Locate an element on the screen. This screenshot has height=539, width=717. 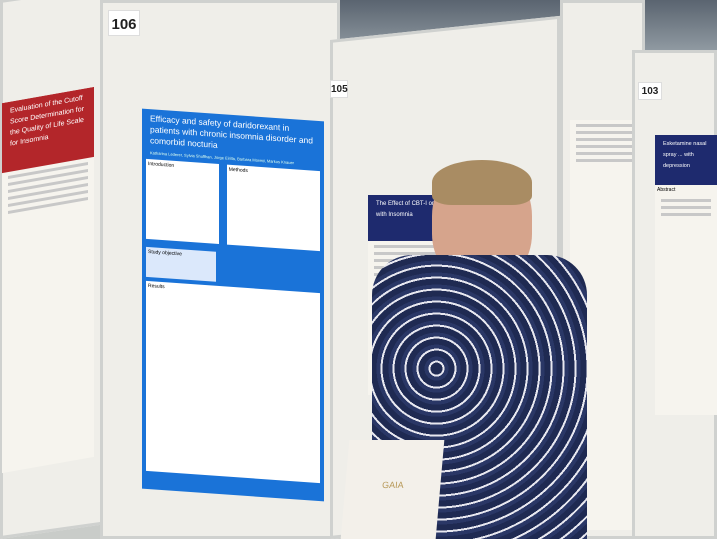
section-study-objective: Study objective is located at coordinates (181, 264).